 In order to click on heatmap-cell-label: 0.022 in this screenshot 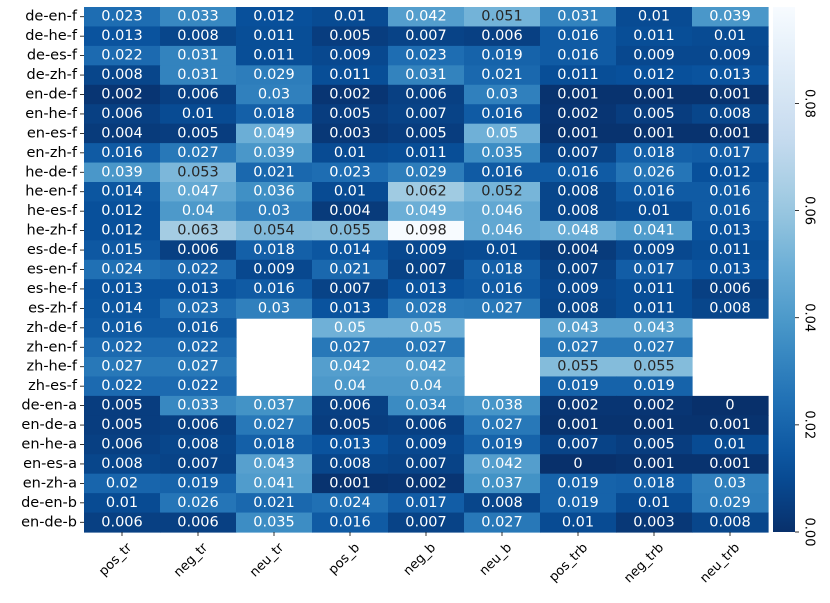, I will do `click(198, 386)`.